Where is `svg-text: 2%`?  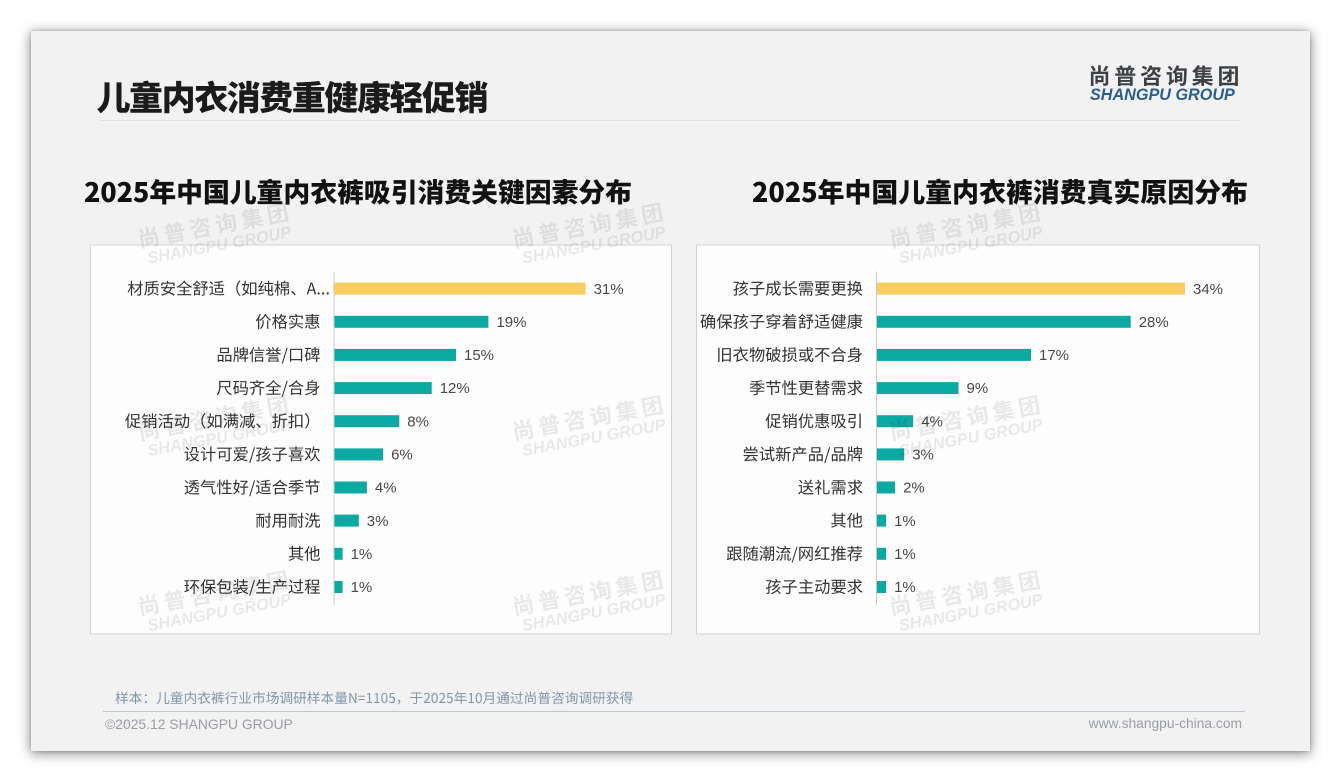 svg-text: 2% is located at coordinates (914, 488).